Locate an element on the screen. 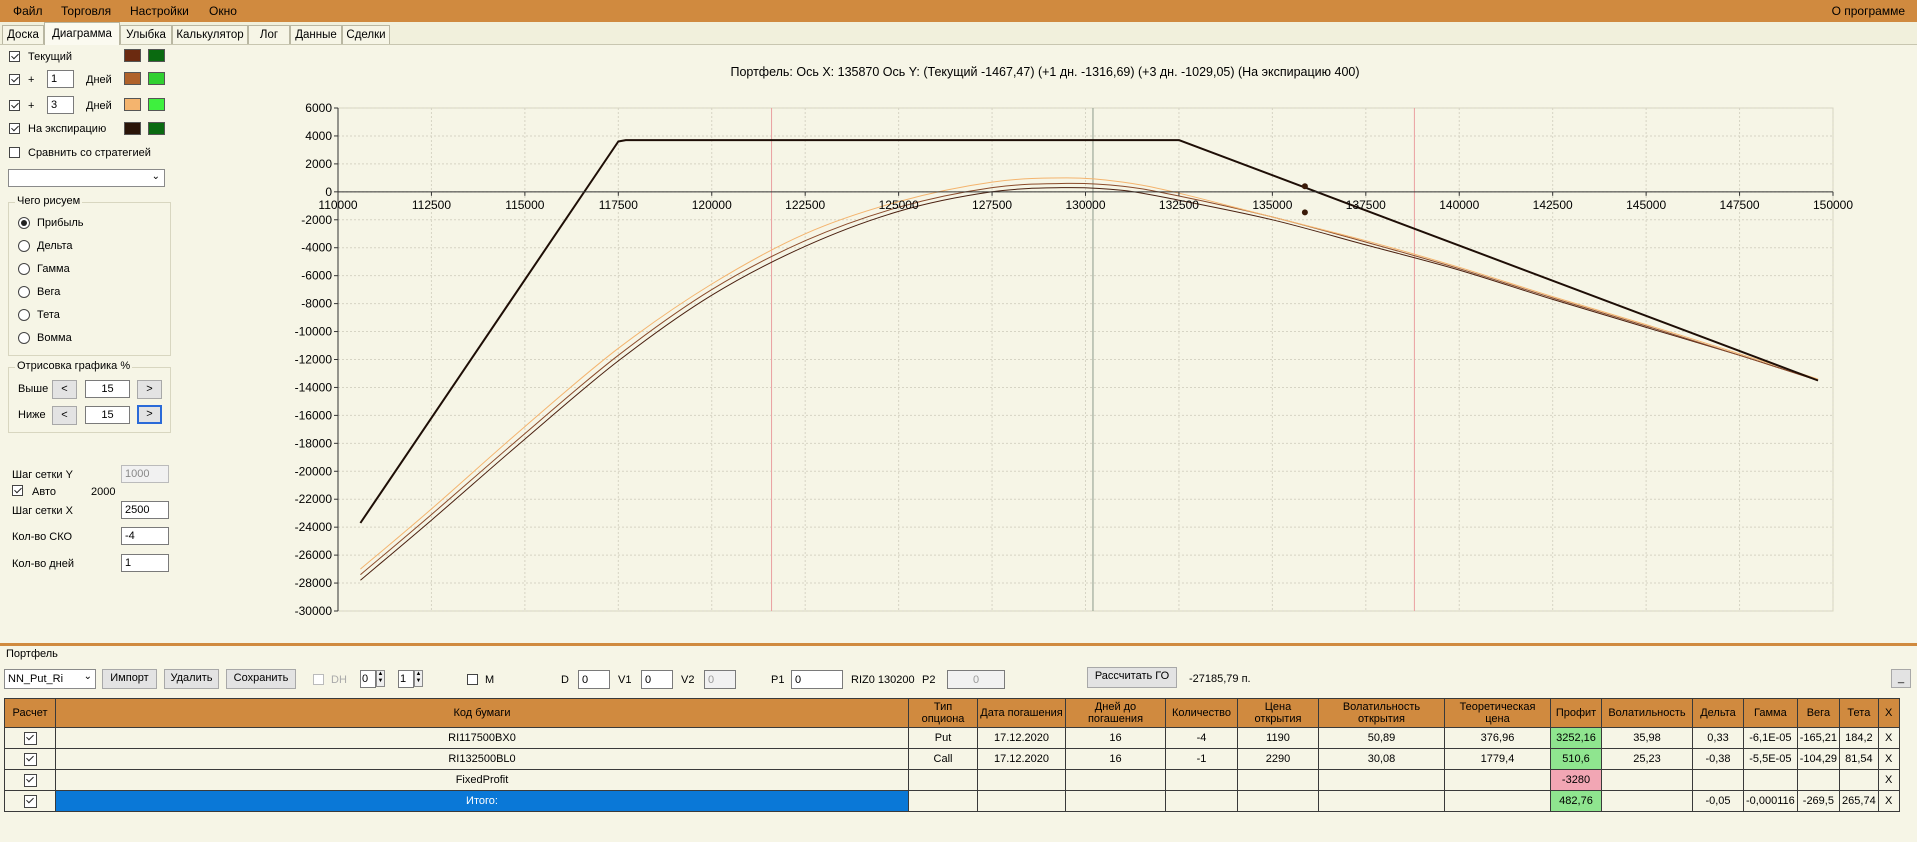 The image size is (1917, 842). tab-calculator: Калькулятор is located at coordinates (210, 34).